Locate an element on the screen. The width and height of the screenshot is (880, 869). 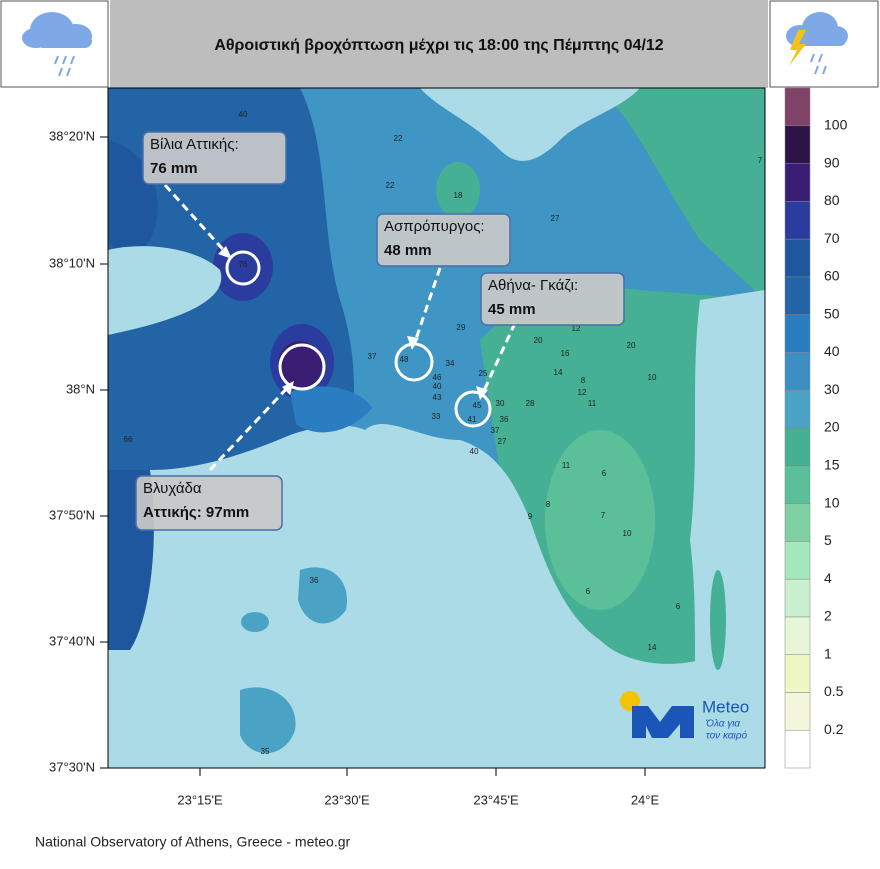
station-value: 33 is located at coordinates (436, 416).